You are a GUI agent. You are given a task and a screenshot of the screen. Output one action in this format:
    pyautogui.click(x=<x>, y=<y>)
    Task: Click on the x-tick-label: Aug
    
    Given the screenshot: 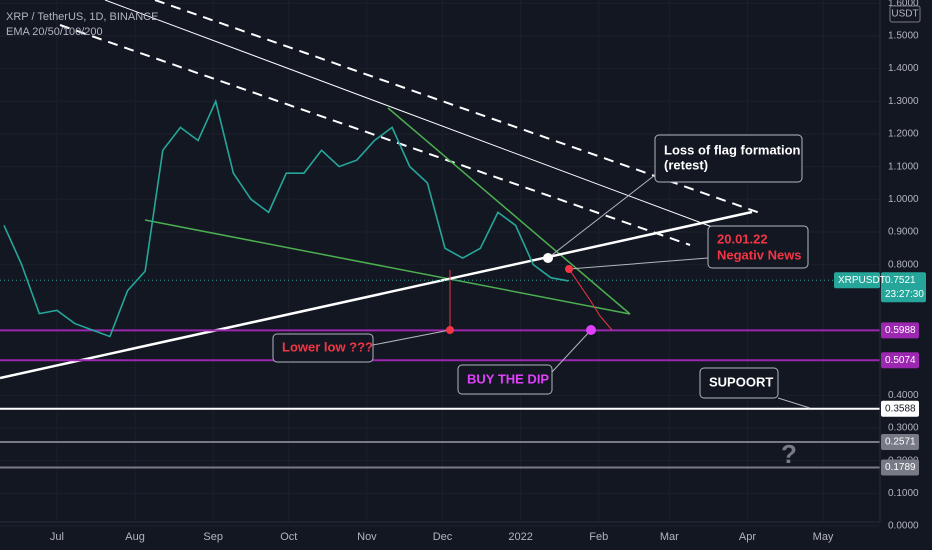 What is the action you would take?
    pyautogui.click(x=135, y=537)
    